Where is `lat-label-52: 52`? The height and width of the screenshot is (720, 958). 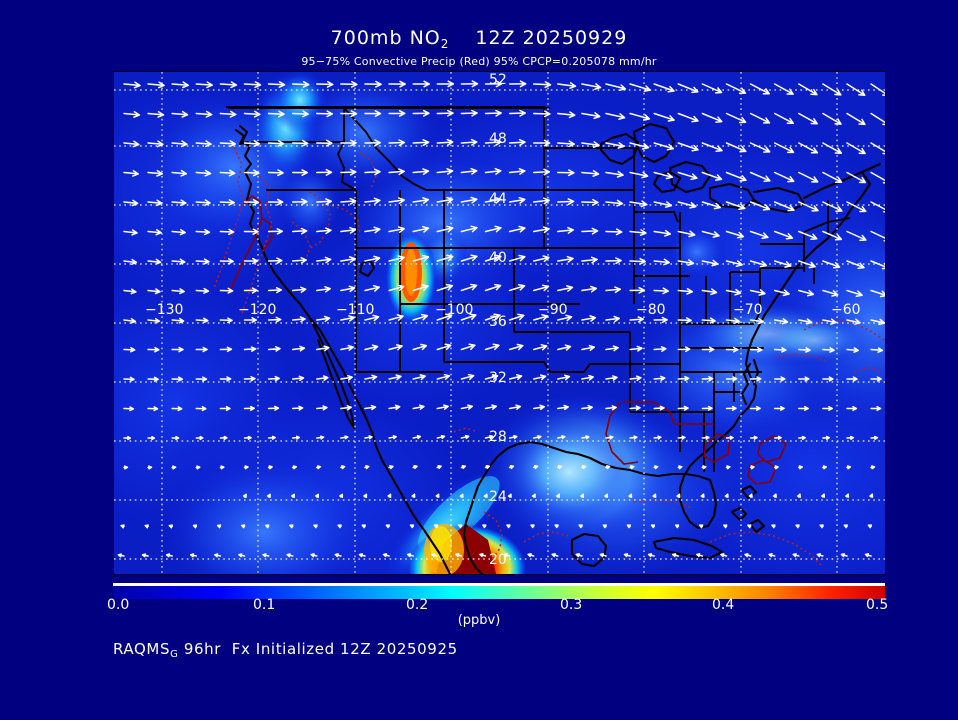
lat-label-52: 52 is located at coordinates (498, 80).